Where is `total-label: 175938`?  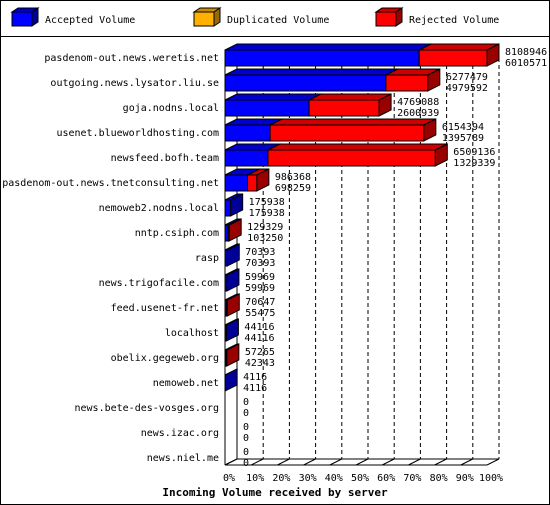 total-label: 175938 is located at coordinates (267, 202).